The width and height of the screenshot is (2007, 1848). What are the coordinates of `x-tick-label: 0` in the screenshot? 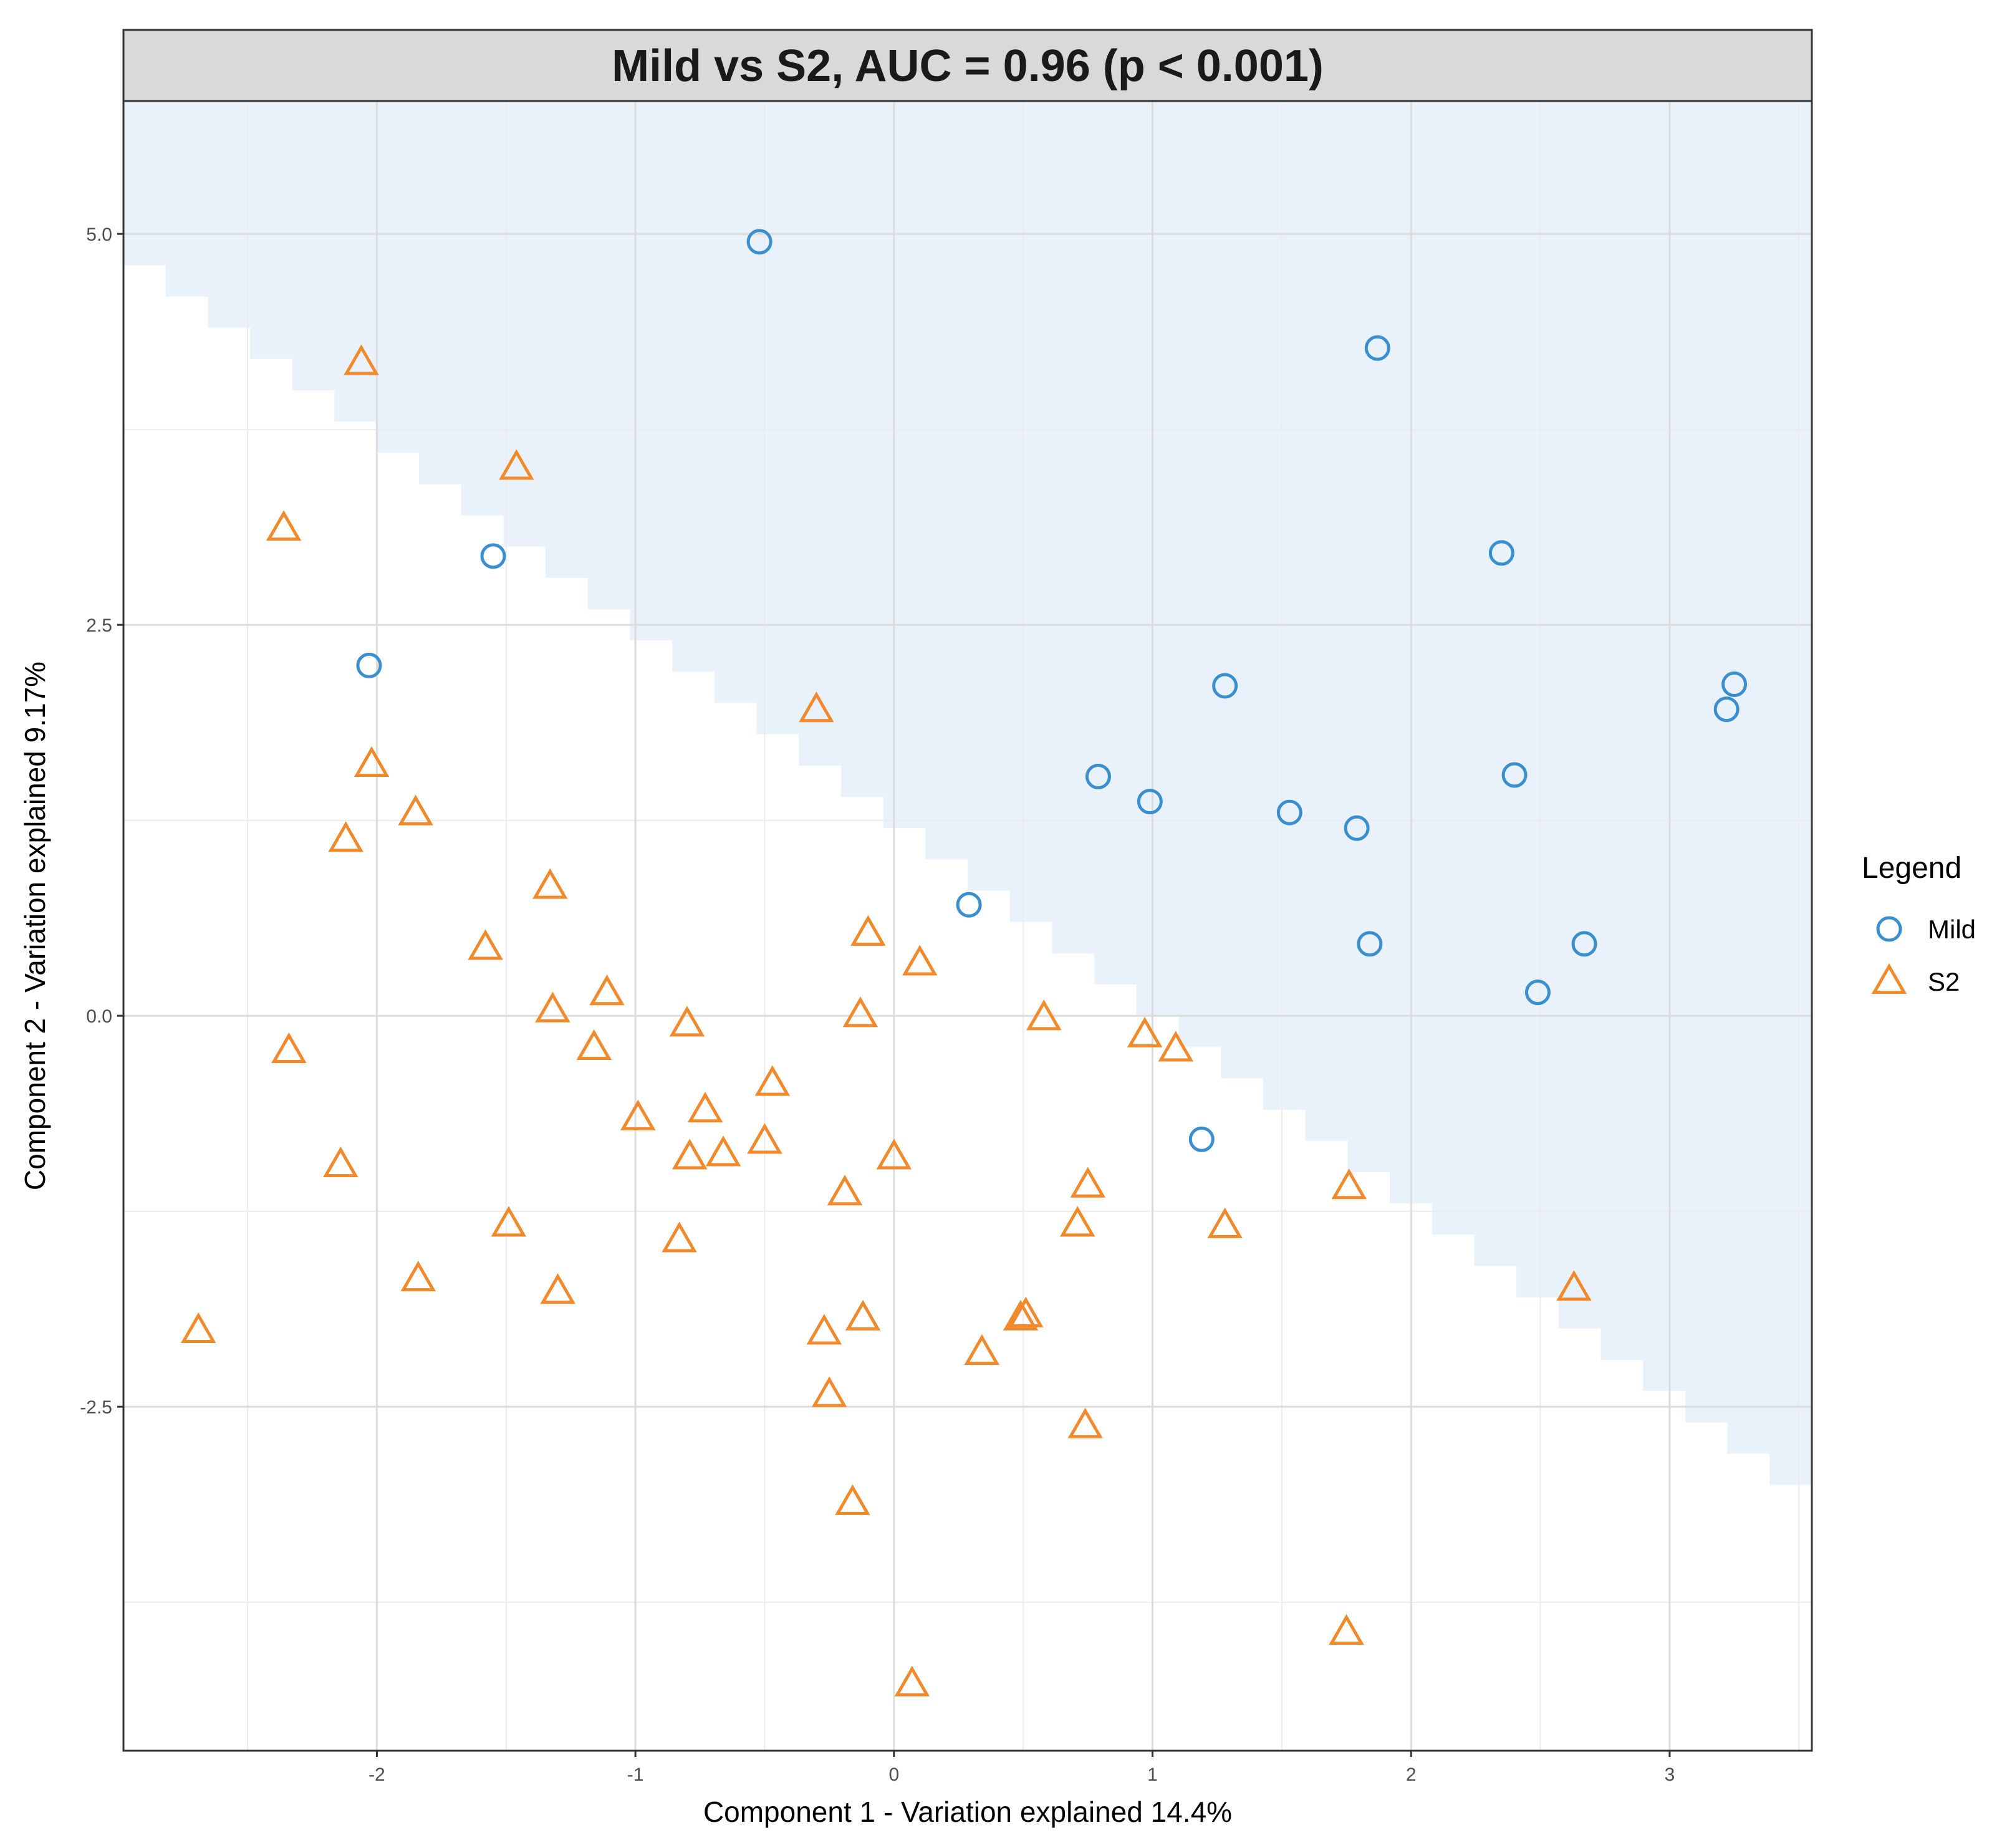 It's located at (893, 1774).